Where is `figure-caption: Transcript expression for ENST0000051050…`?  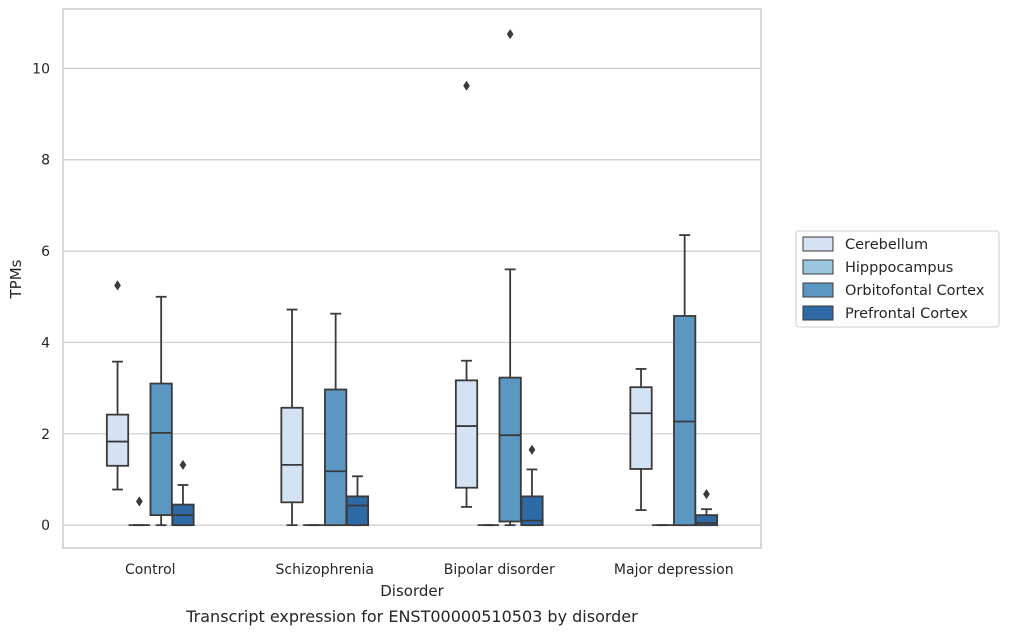
figure-caption: Transcript expression for ENST0000051050… is located at coordinates (411, 616).